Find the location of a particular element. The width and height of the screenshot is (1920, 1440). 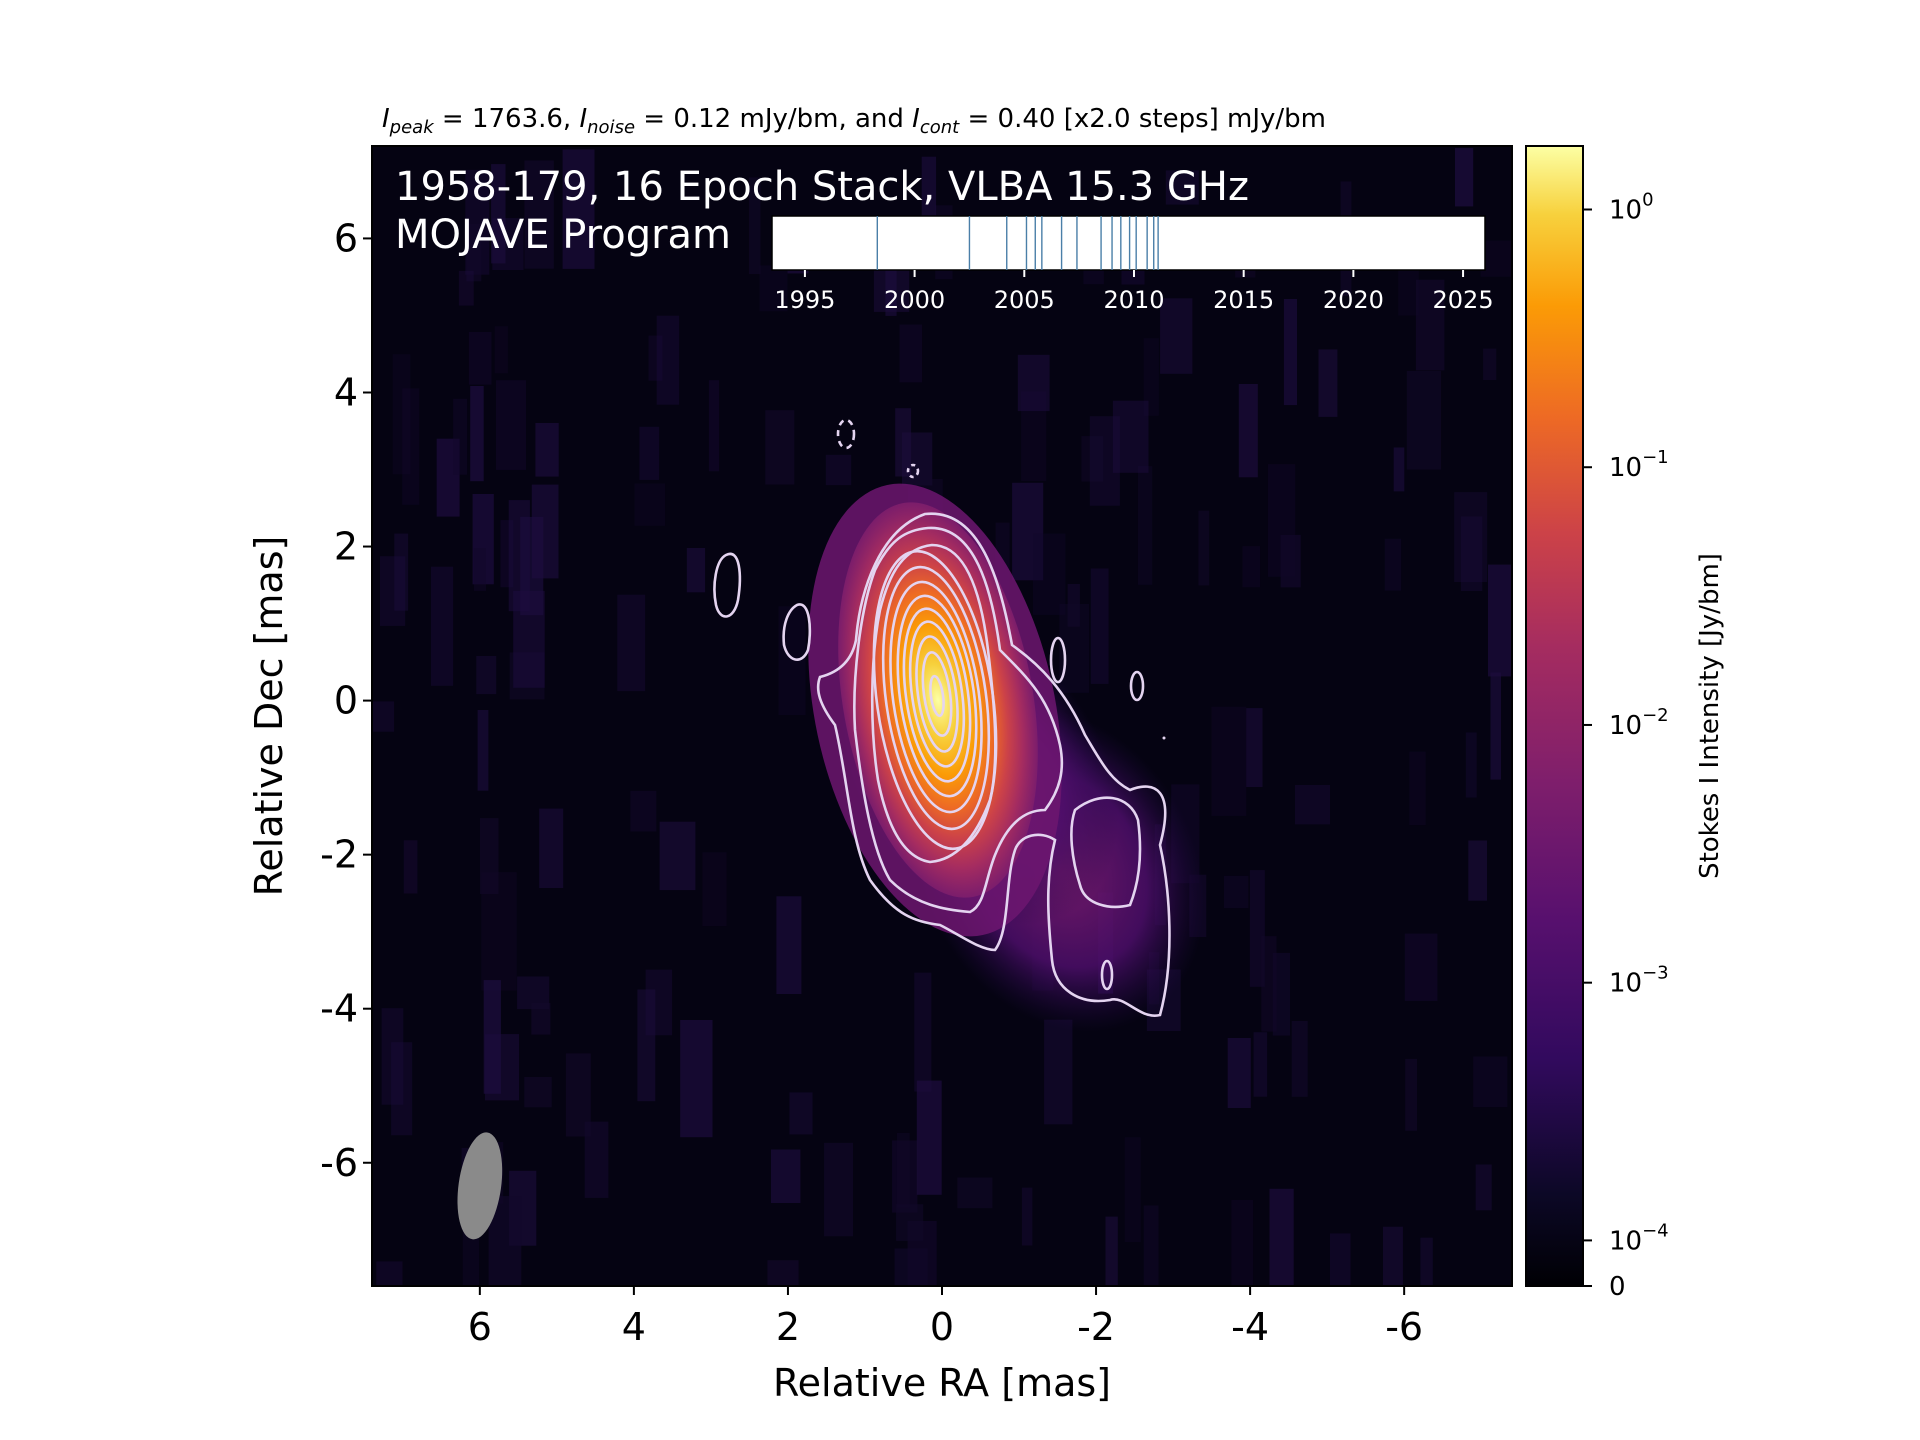

core-emission is located at coordinates (938, 700).